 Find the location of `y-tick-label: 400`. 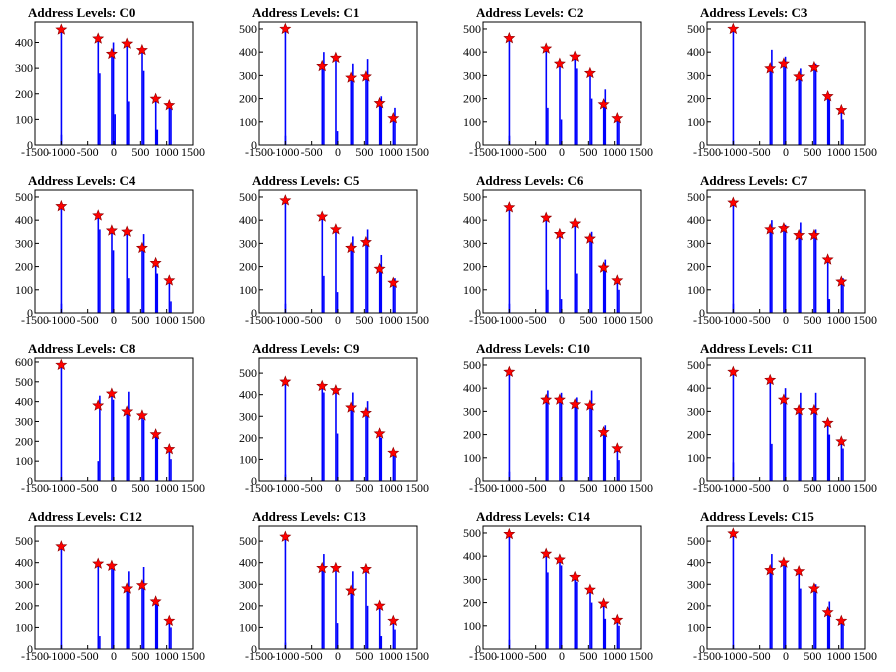

y-tick-label: 400 is located at coordinates (472, 556).